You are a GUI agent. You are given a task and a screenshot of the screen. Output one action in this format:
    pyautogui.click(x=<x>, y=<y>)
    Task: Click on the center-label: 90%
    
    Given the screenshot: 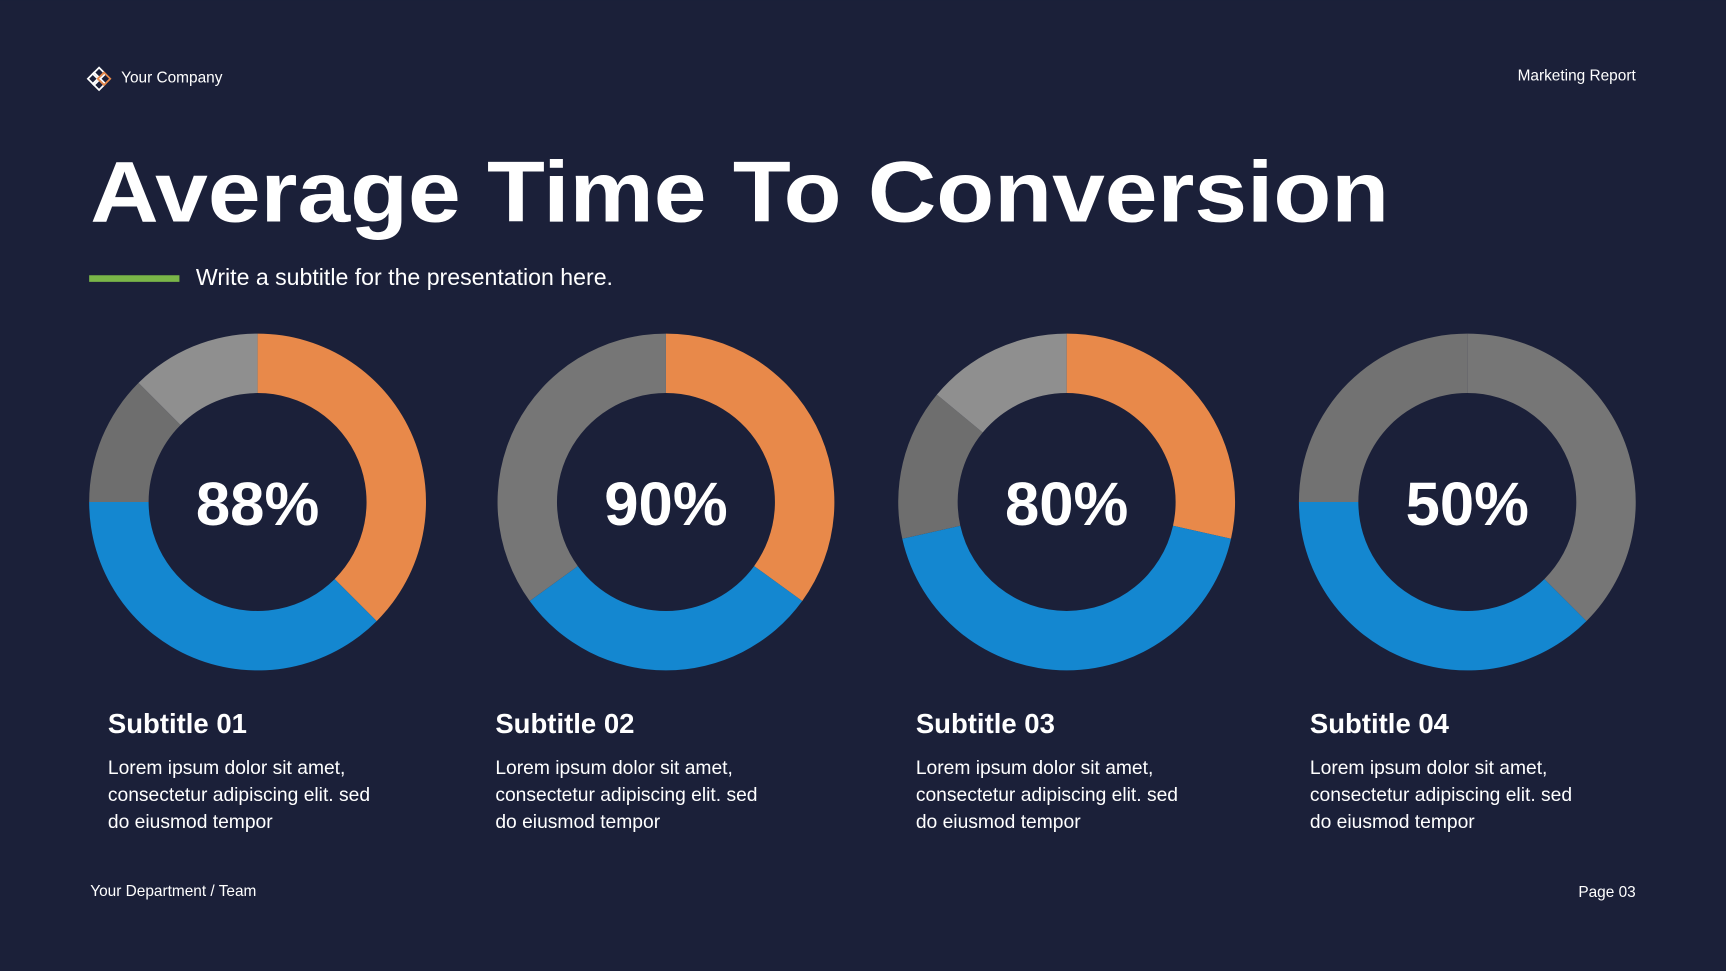 What is the action you would take?
    pyautogui.click(x=665, y=504)
    